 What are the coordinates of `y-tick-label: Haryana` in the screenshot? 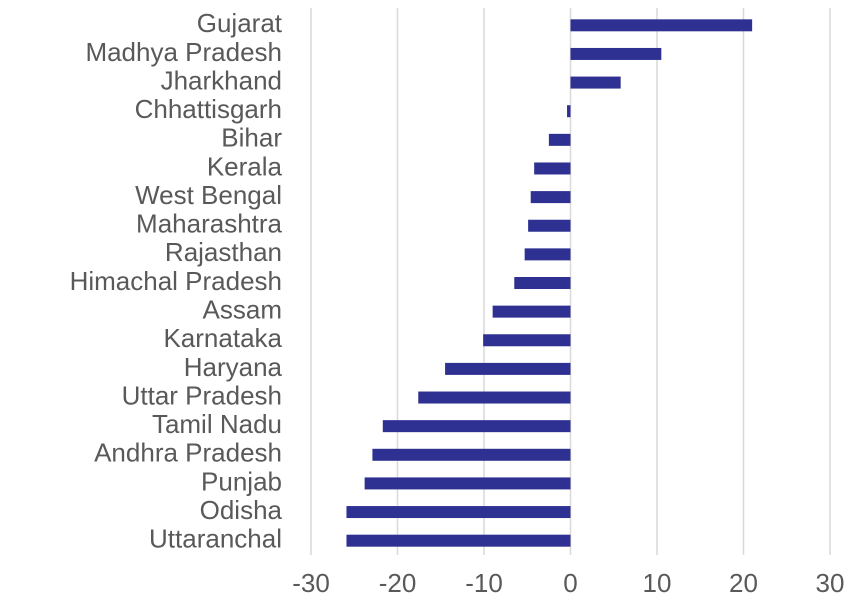 It's located at (233, 367).